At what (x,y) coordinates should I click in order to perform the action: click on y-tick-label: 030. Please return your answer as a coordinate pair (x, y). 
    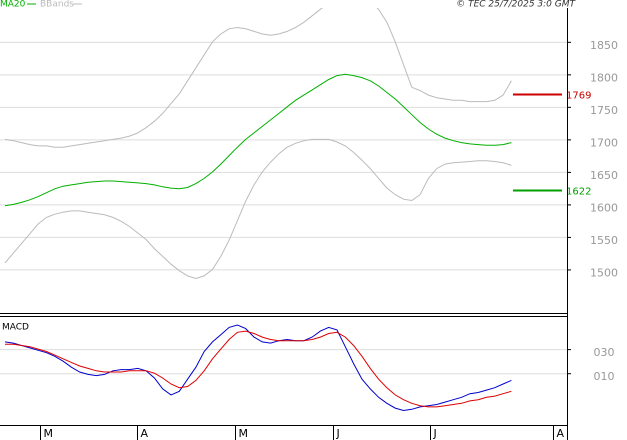
    Looking at the image, I should click on (604, 352).